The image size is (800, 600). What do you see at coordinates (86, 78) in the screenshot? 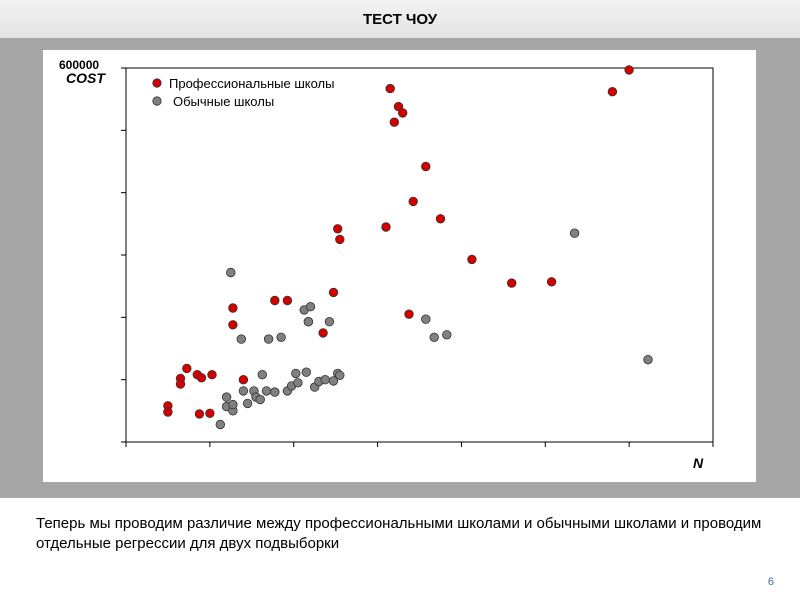
I see `y-axis-label: COST` at bounding box center [86, 78].